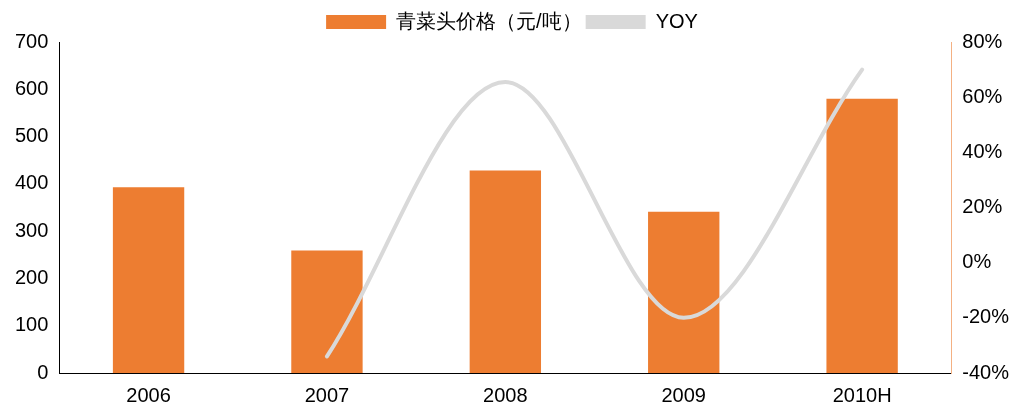  I want to click on y-tick-label: 600, so click(31, 87).